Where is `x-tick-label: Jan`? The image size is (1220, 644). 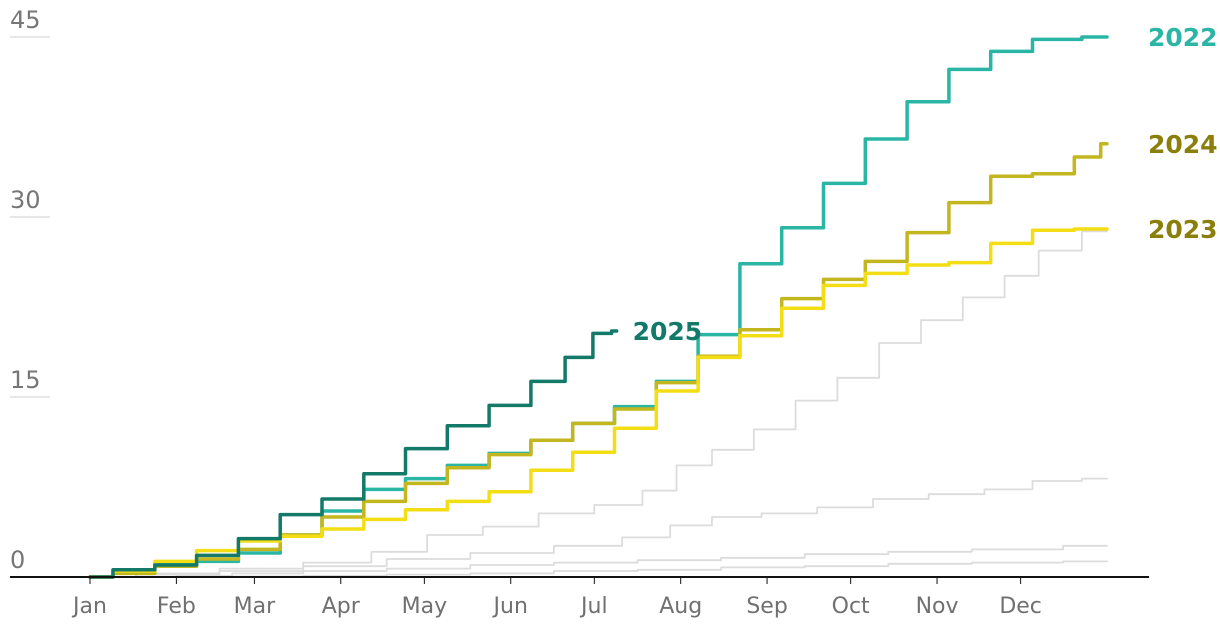 x-tick-label: Jan is located at coordinates (89, 606).